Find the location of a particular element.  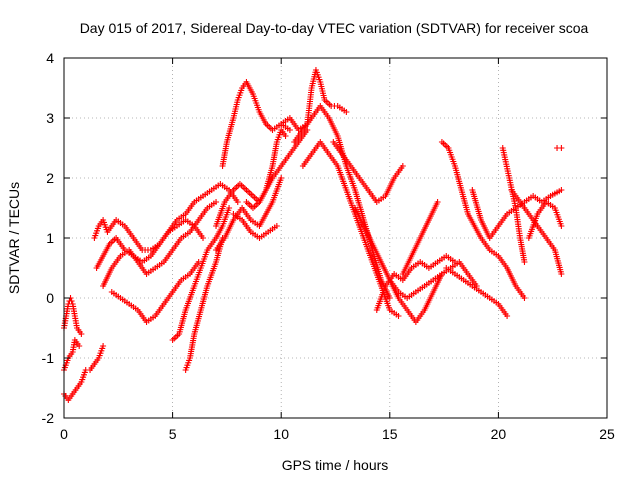

y-tick-label: 4 is located at coordinates (50, 58).